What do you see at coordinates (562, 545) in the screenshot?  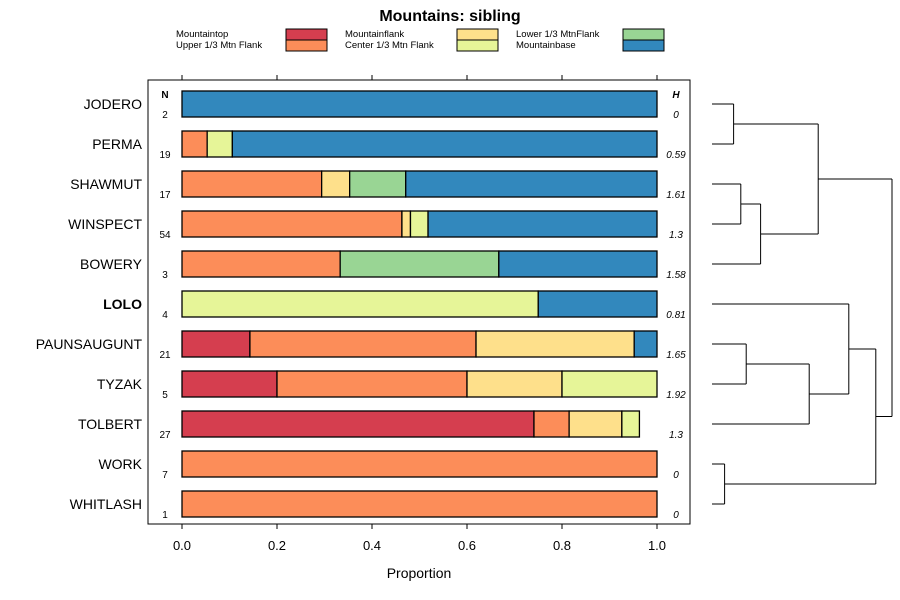 I see `x-tick-label: 0.8` at bounding box center [562, 545].